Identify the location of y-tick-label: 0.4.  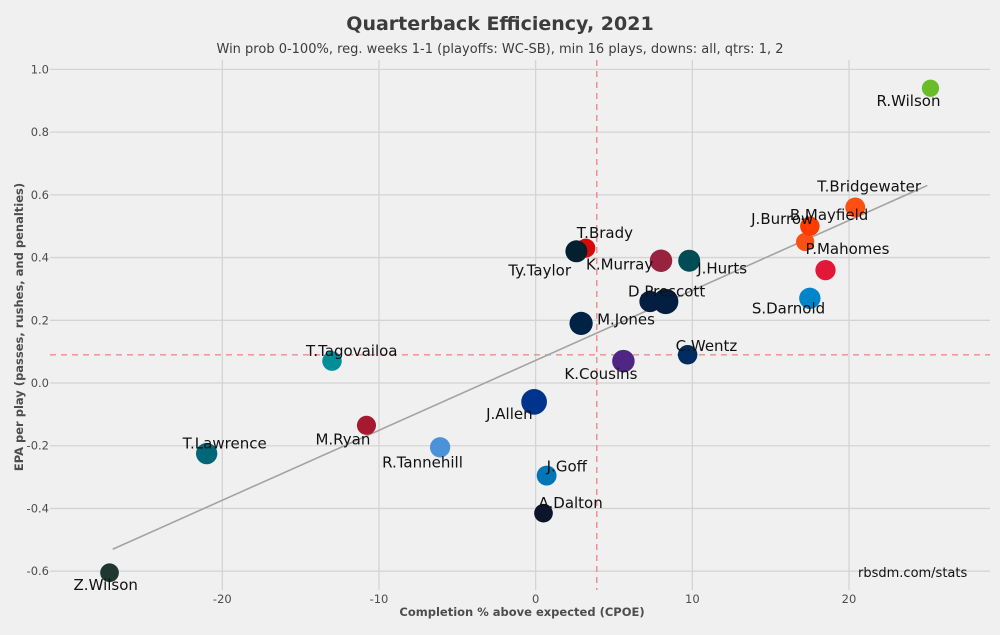
(40, 258).